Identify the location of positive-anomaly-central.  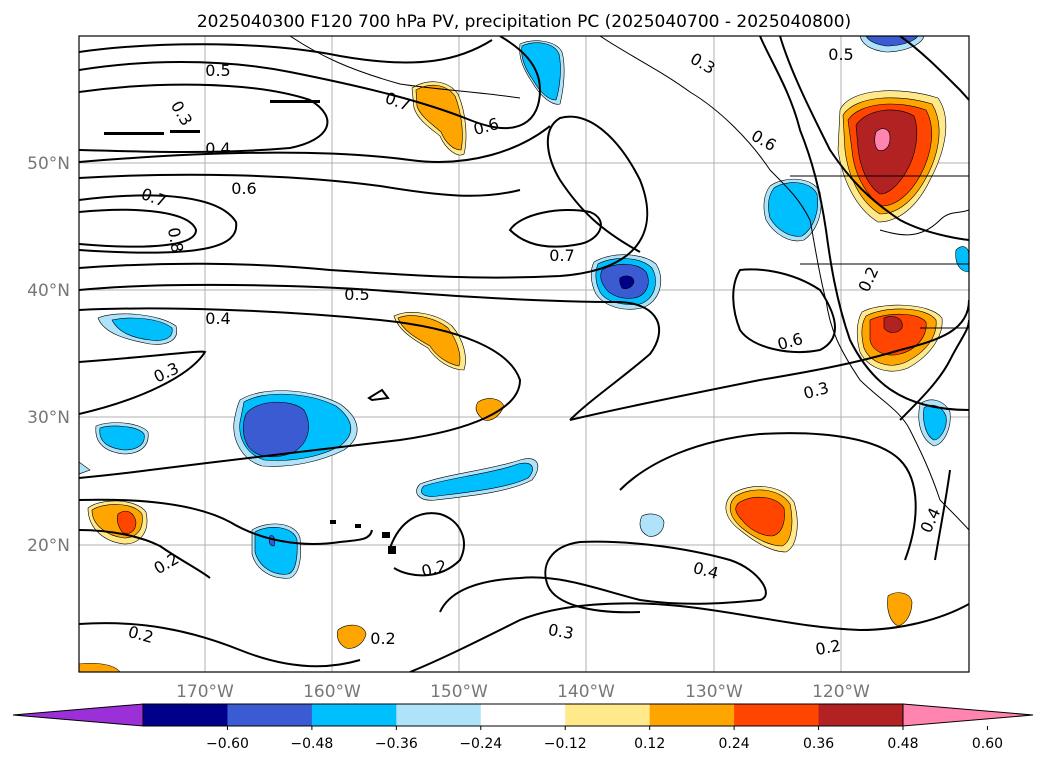
(449, 366).